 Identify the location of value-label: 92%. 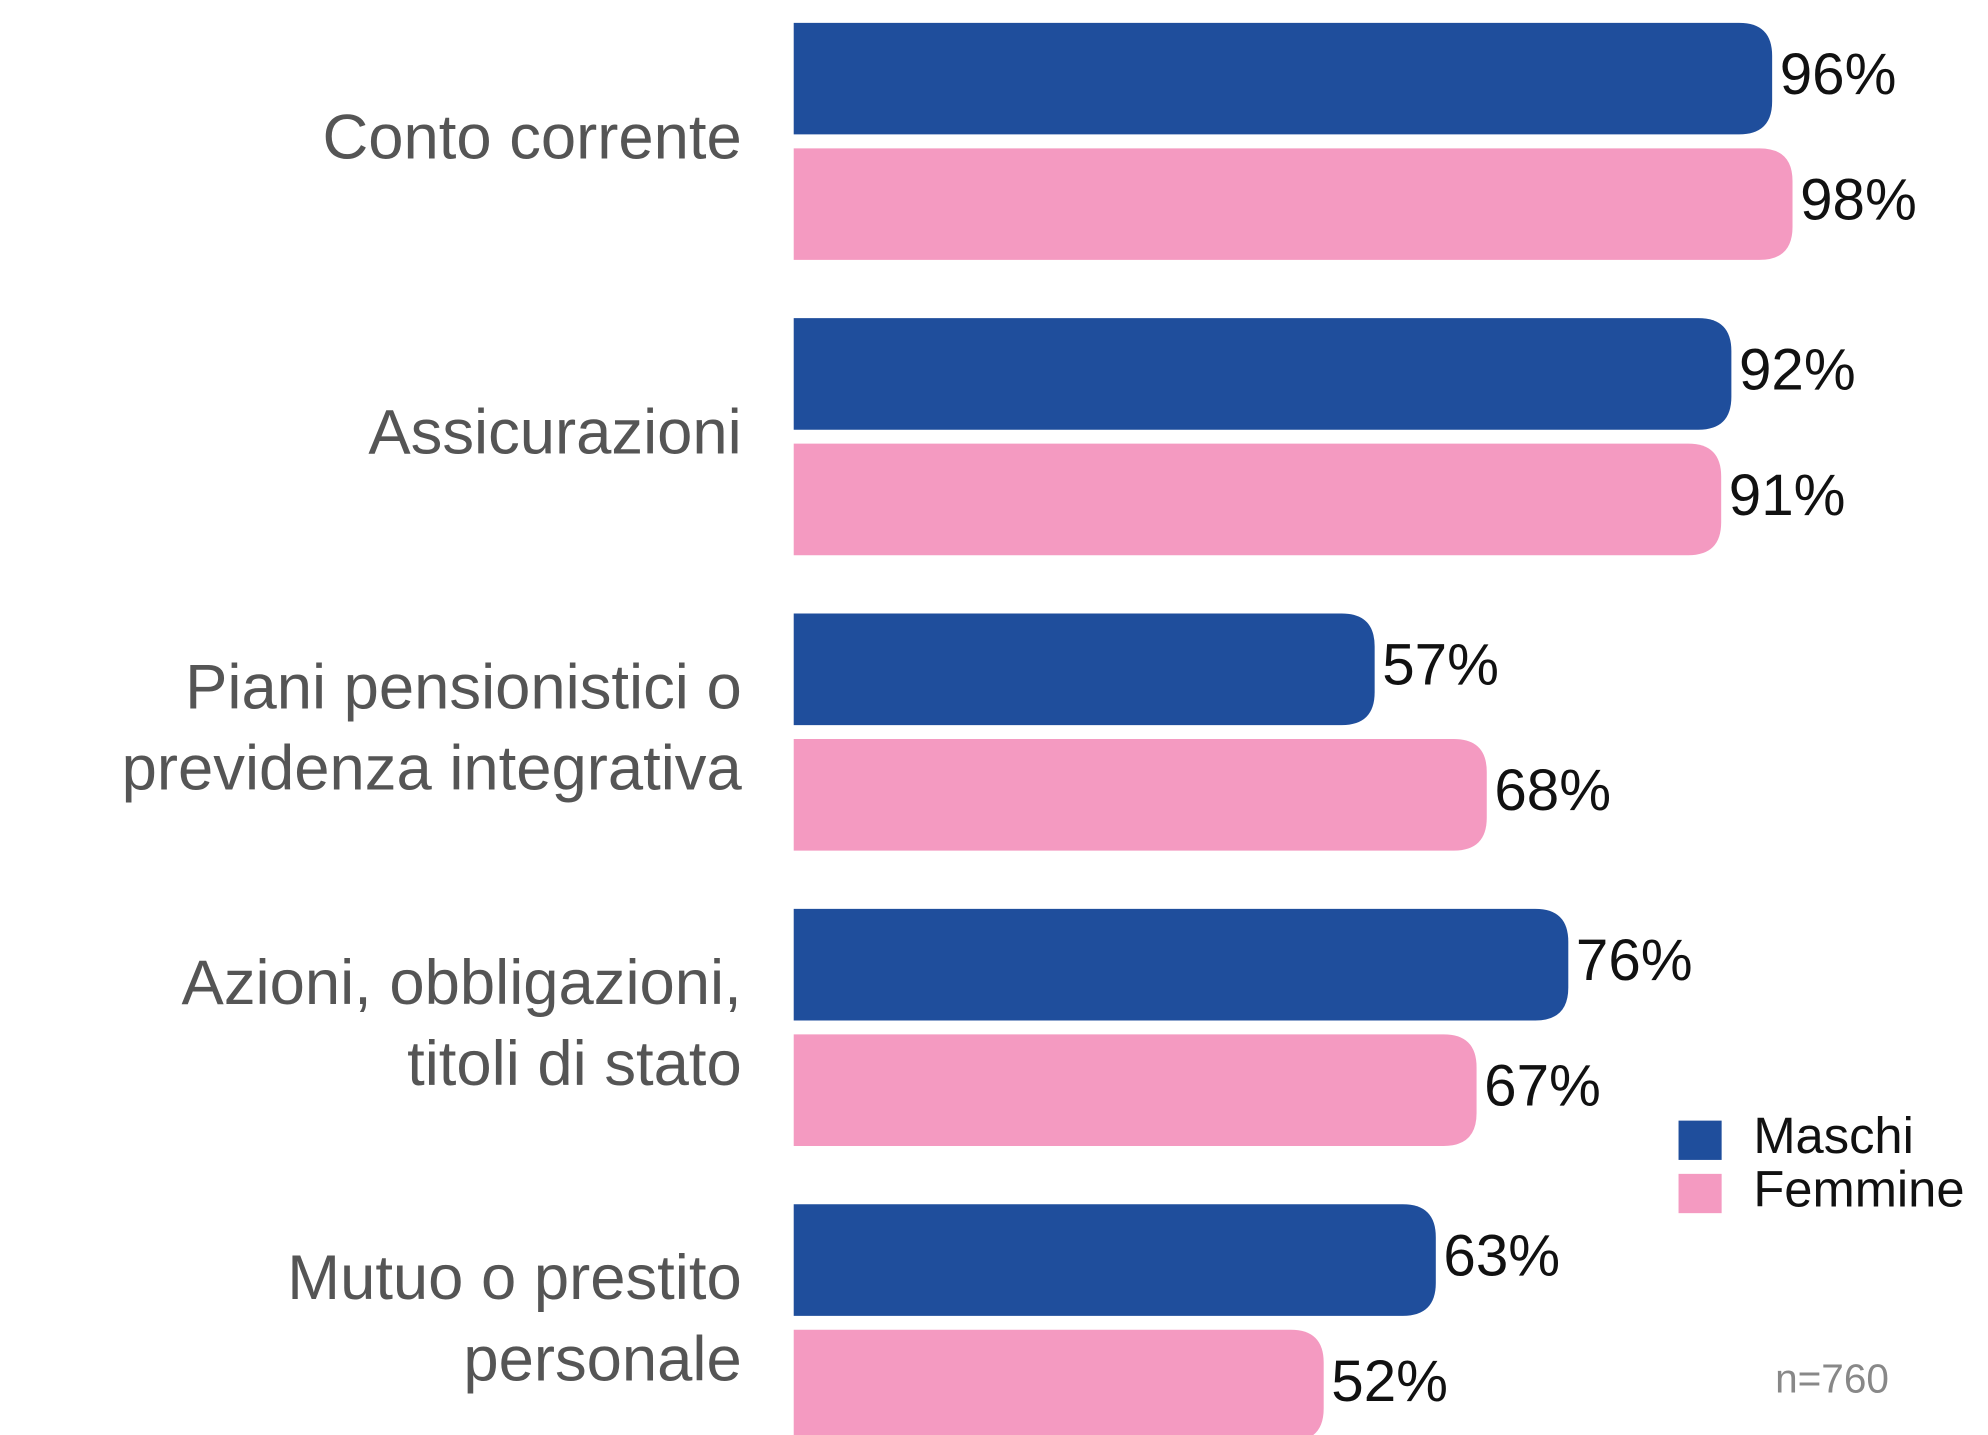
(1797, 369).